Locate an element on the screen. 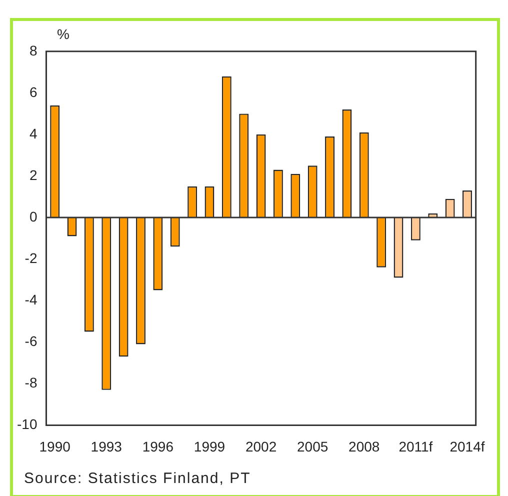 This screenshot has height=496, width=508. y-tick-label: -6 is located at coordinates (31, 340).